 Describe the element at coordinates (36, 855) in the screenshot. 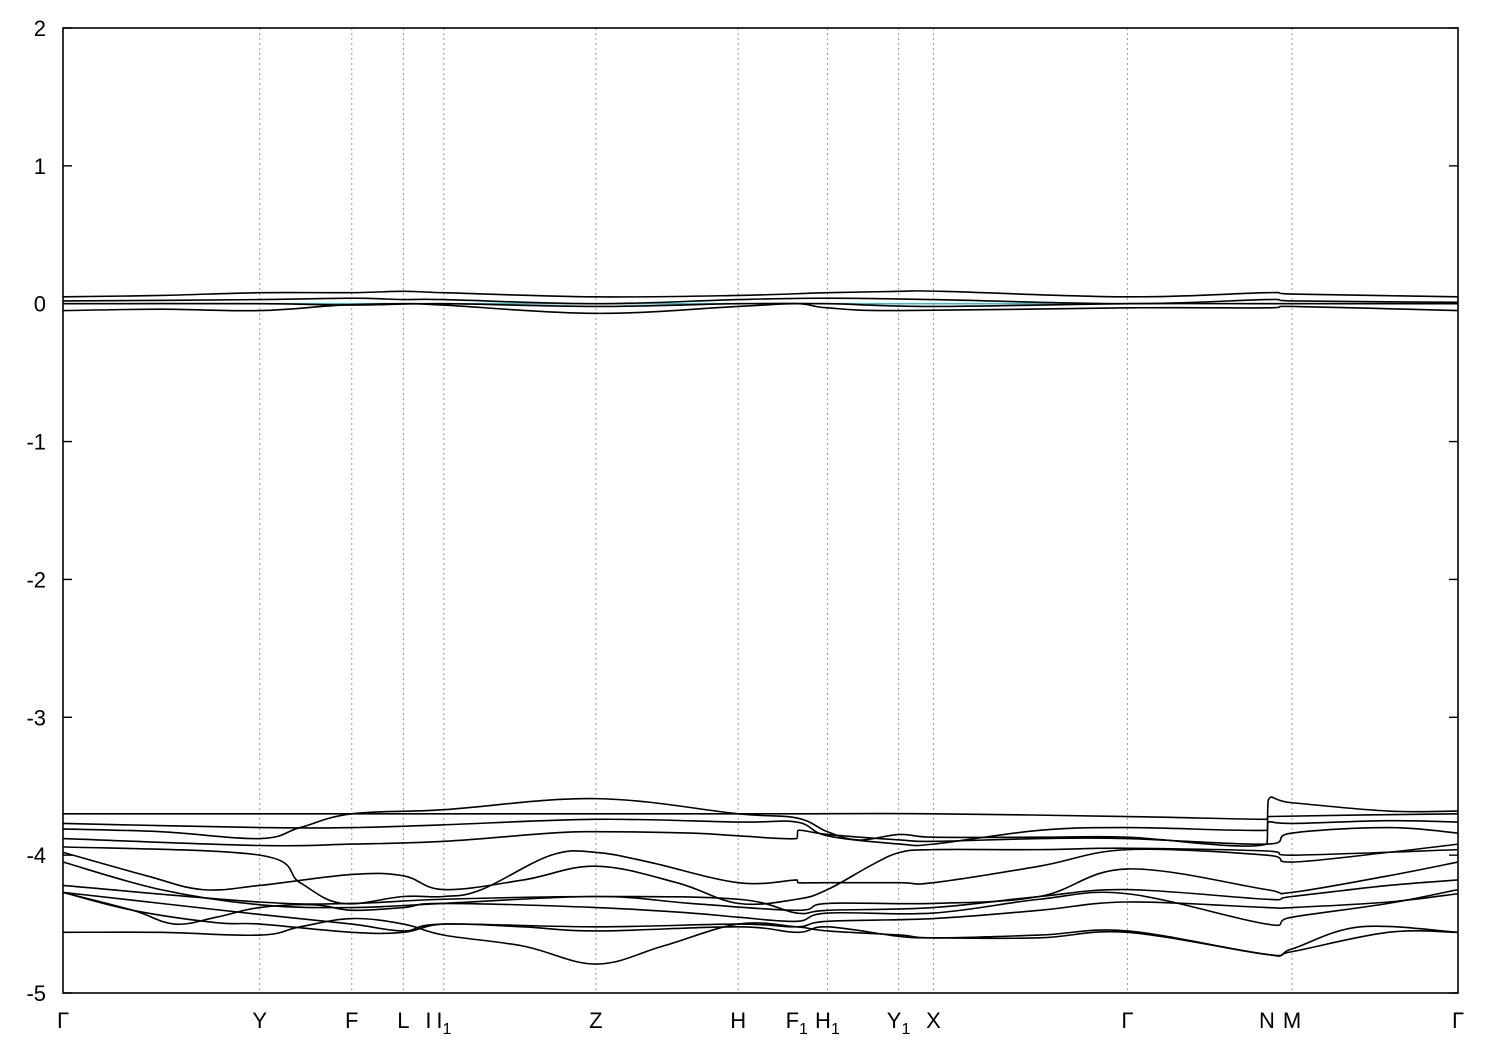

I see `y-tick-label-6: -4` at that location.